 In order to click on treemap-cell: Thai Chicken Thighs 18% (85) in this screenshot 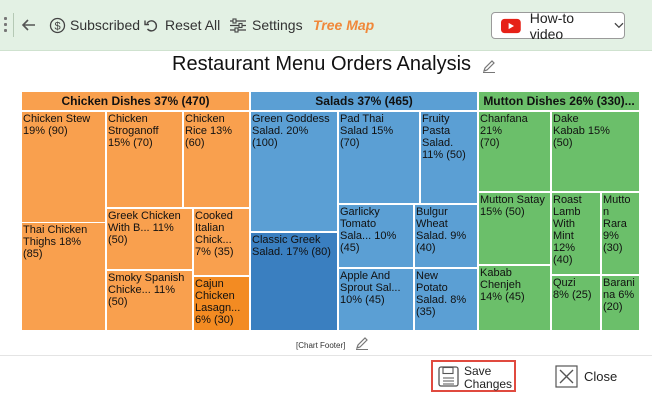, I will do `click(63, 276)`.